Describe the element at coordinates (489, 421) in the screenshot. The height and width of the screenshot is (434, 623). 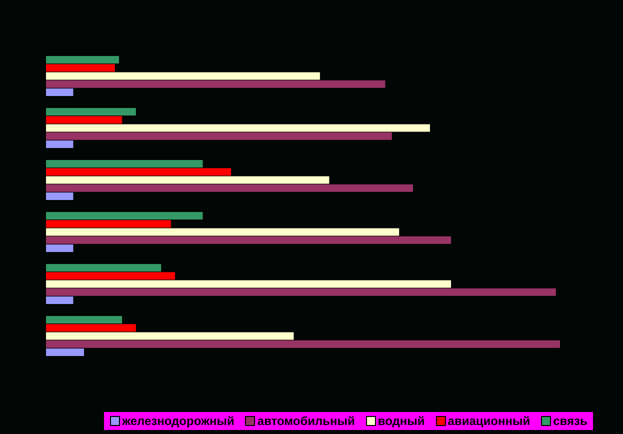
I see `legend-label: авиационный` at that location.